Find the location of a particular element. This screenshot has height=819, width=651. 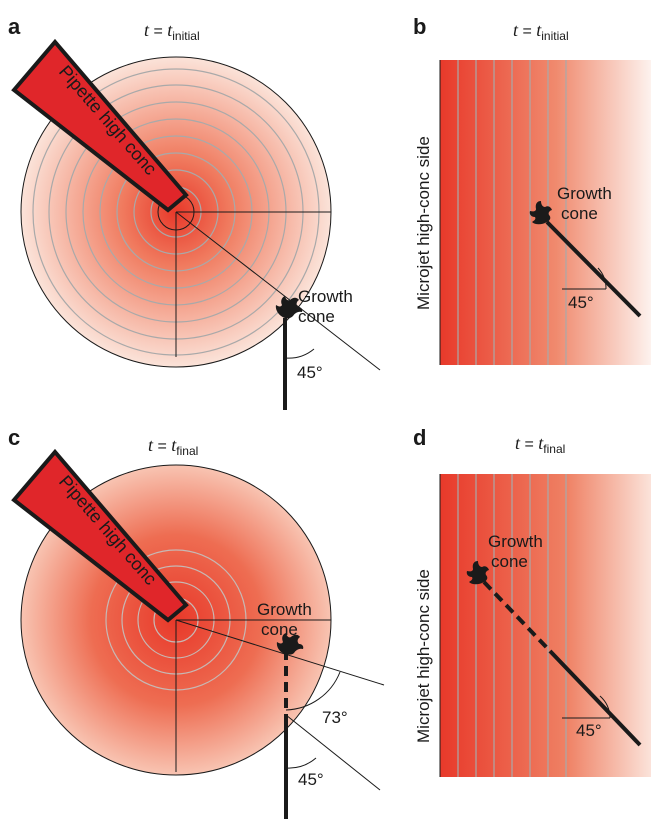

panel-d-time-label: t = tfinal is located at coordinates (540, 444).